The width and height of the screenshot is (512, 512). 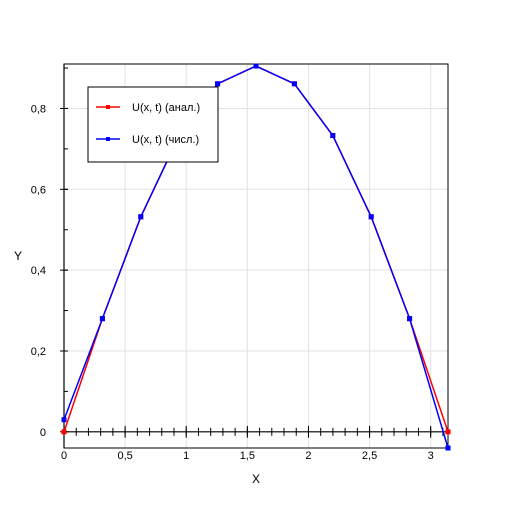 What do you see at coordinates (431, 456) in the screenshot?
I see `x-tick-label: 3` at bounding box center [431, 456].